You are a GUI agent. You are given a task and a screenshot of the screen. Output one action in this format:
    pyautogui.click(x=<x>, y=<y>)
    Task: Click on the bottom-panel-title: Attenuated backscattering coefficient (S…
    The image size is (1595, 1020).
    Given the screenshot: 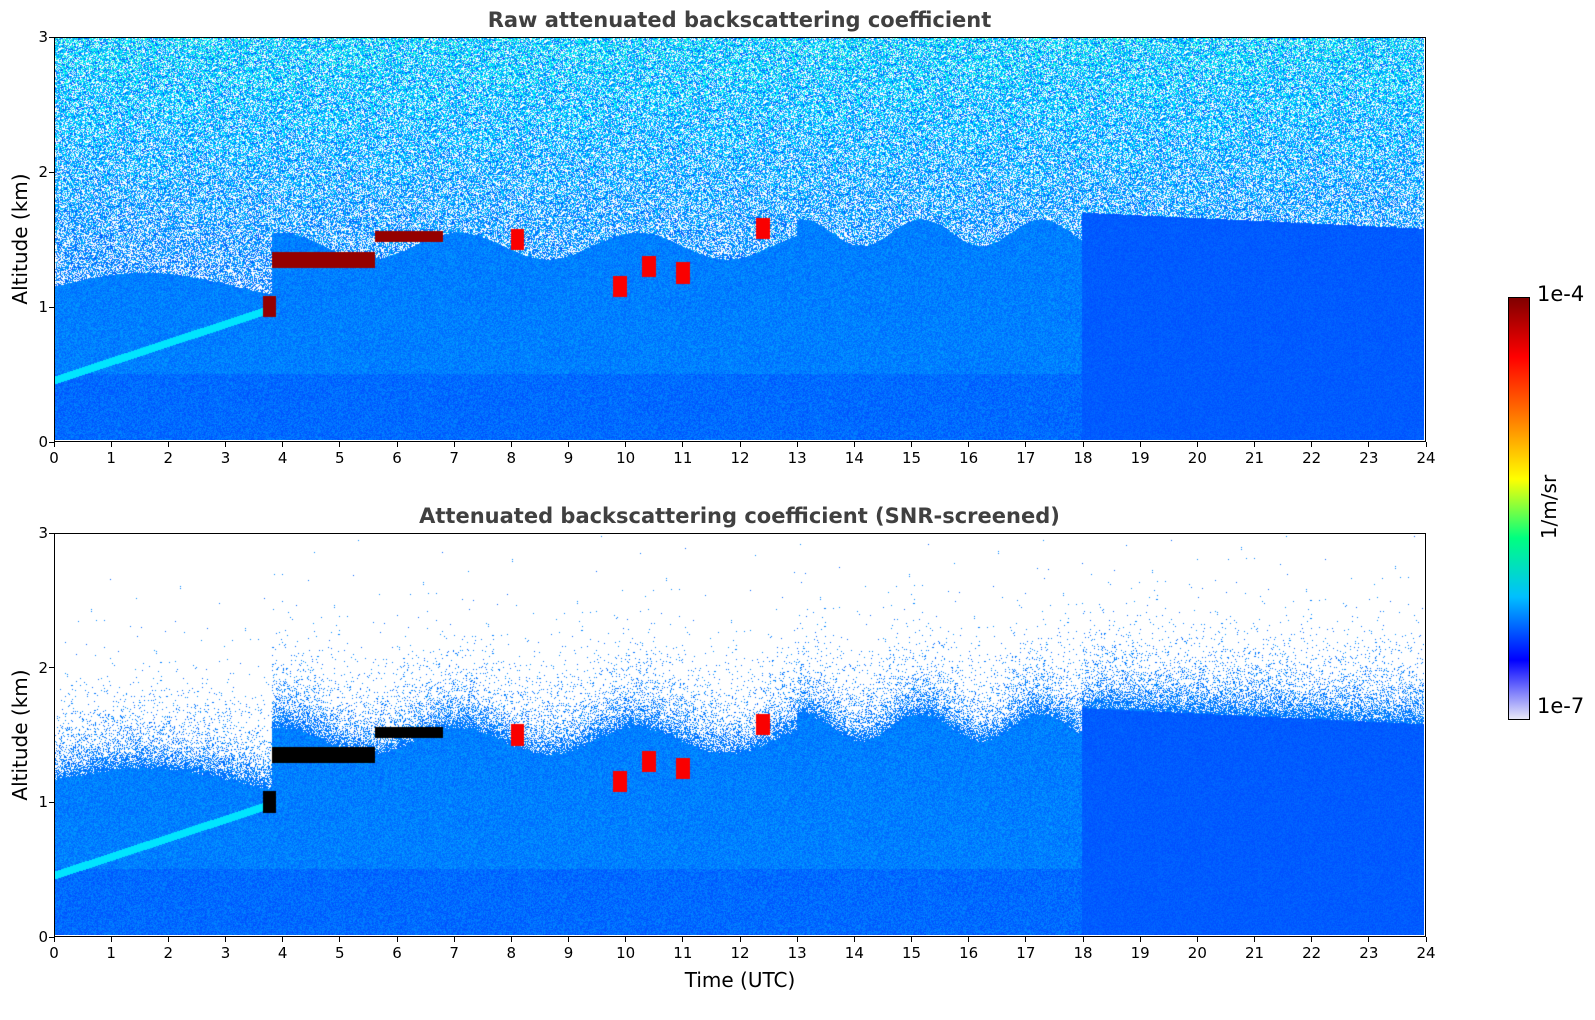 What is the action you would take?
    pyautogui.click(x=739, y=516)
    